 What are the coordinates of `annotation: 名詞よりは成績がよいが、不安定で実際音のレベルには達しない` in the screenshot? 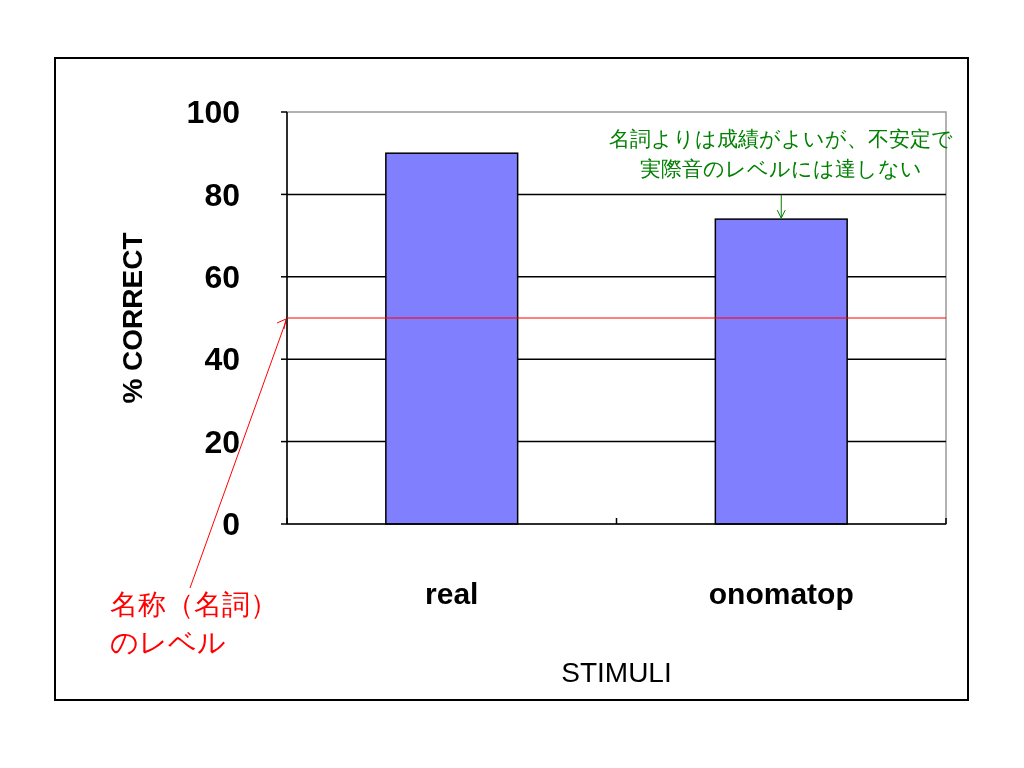 It's located at (781, 153).